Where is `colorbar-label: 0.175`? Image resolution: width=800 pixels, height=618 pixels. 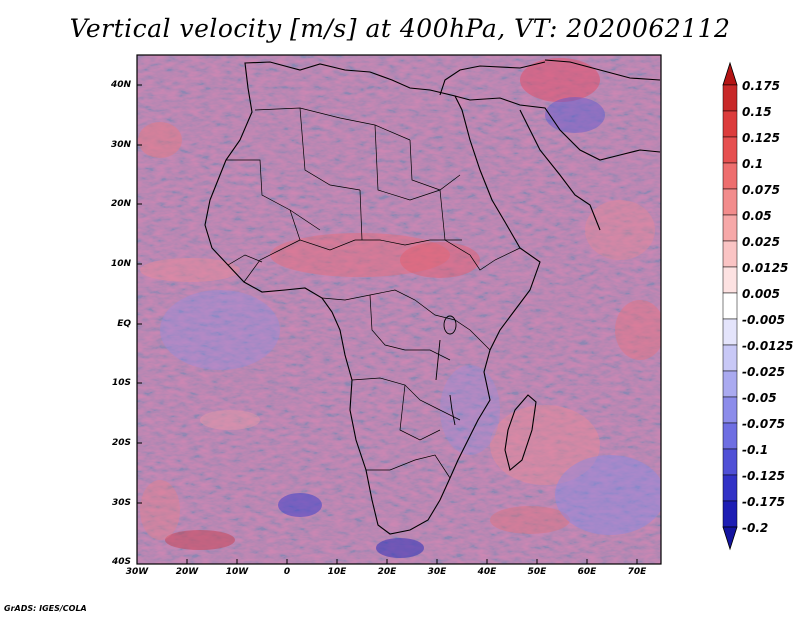
colorbar-label: 0.175 is located at coordinates (761, 86).